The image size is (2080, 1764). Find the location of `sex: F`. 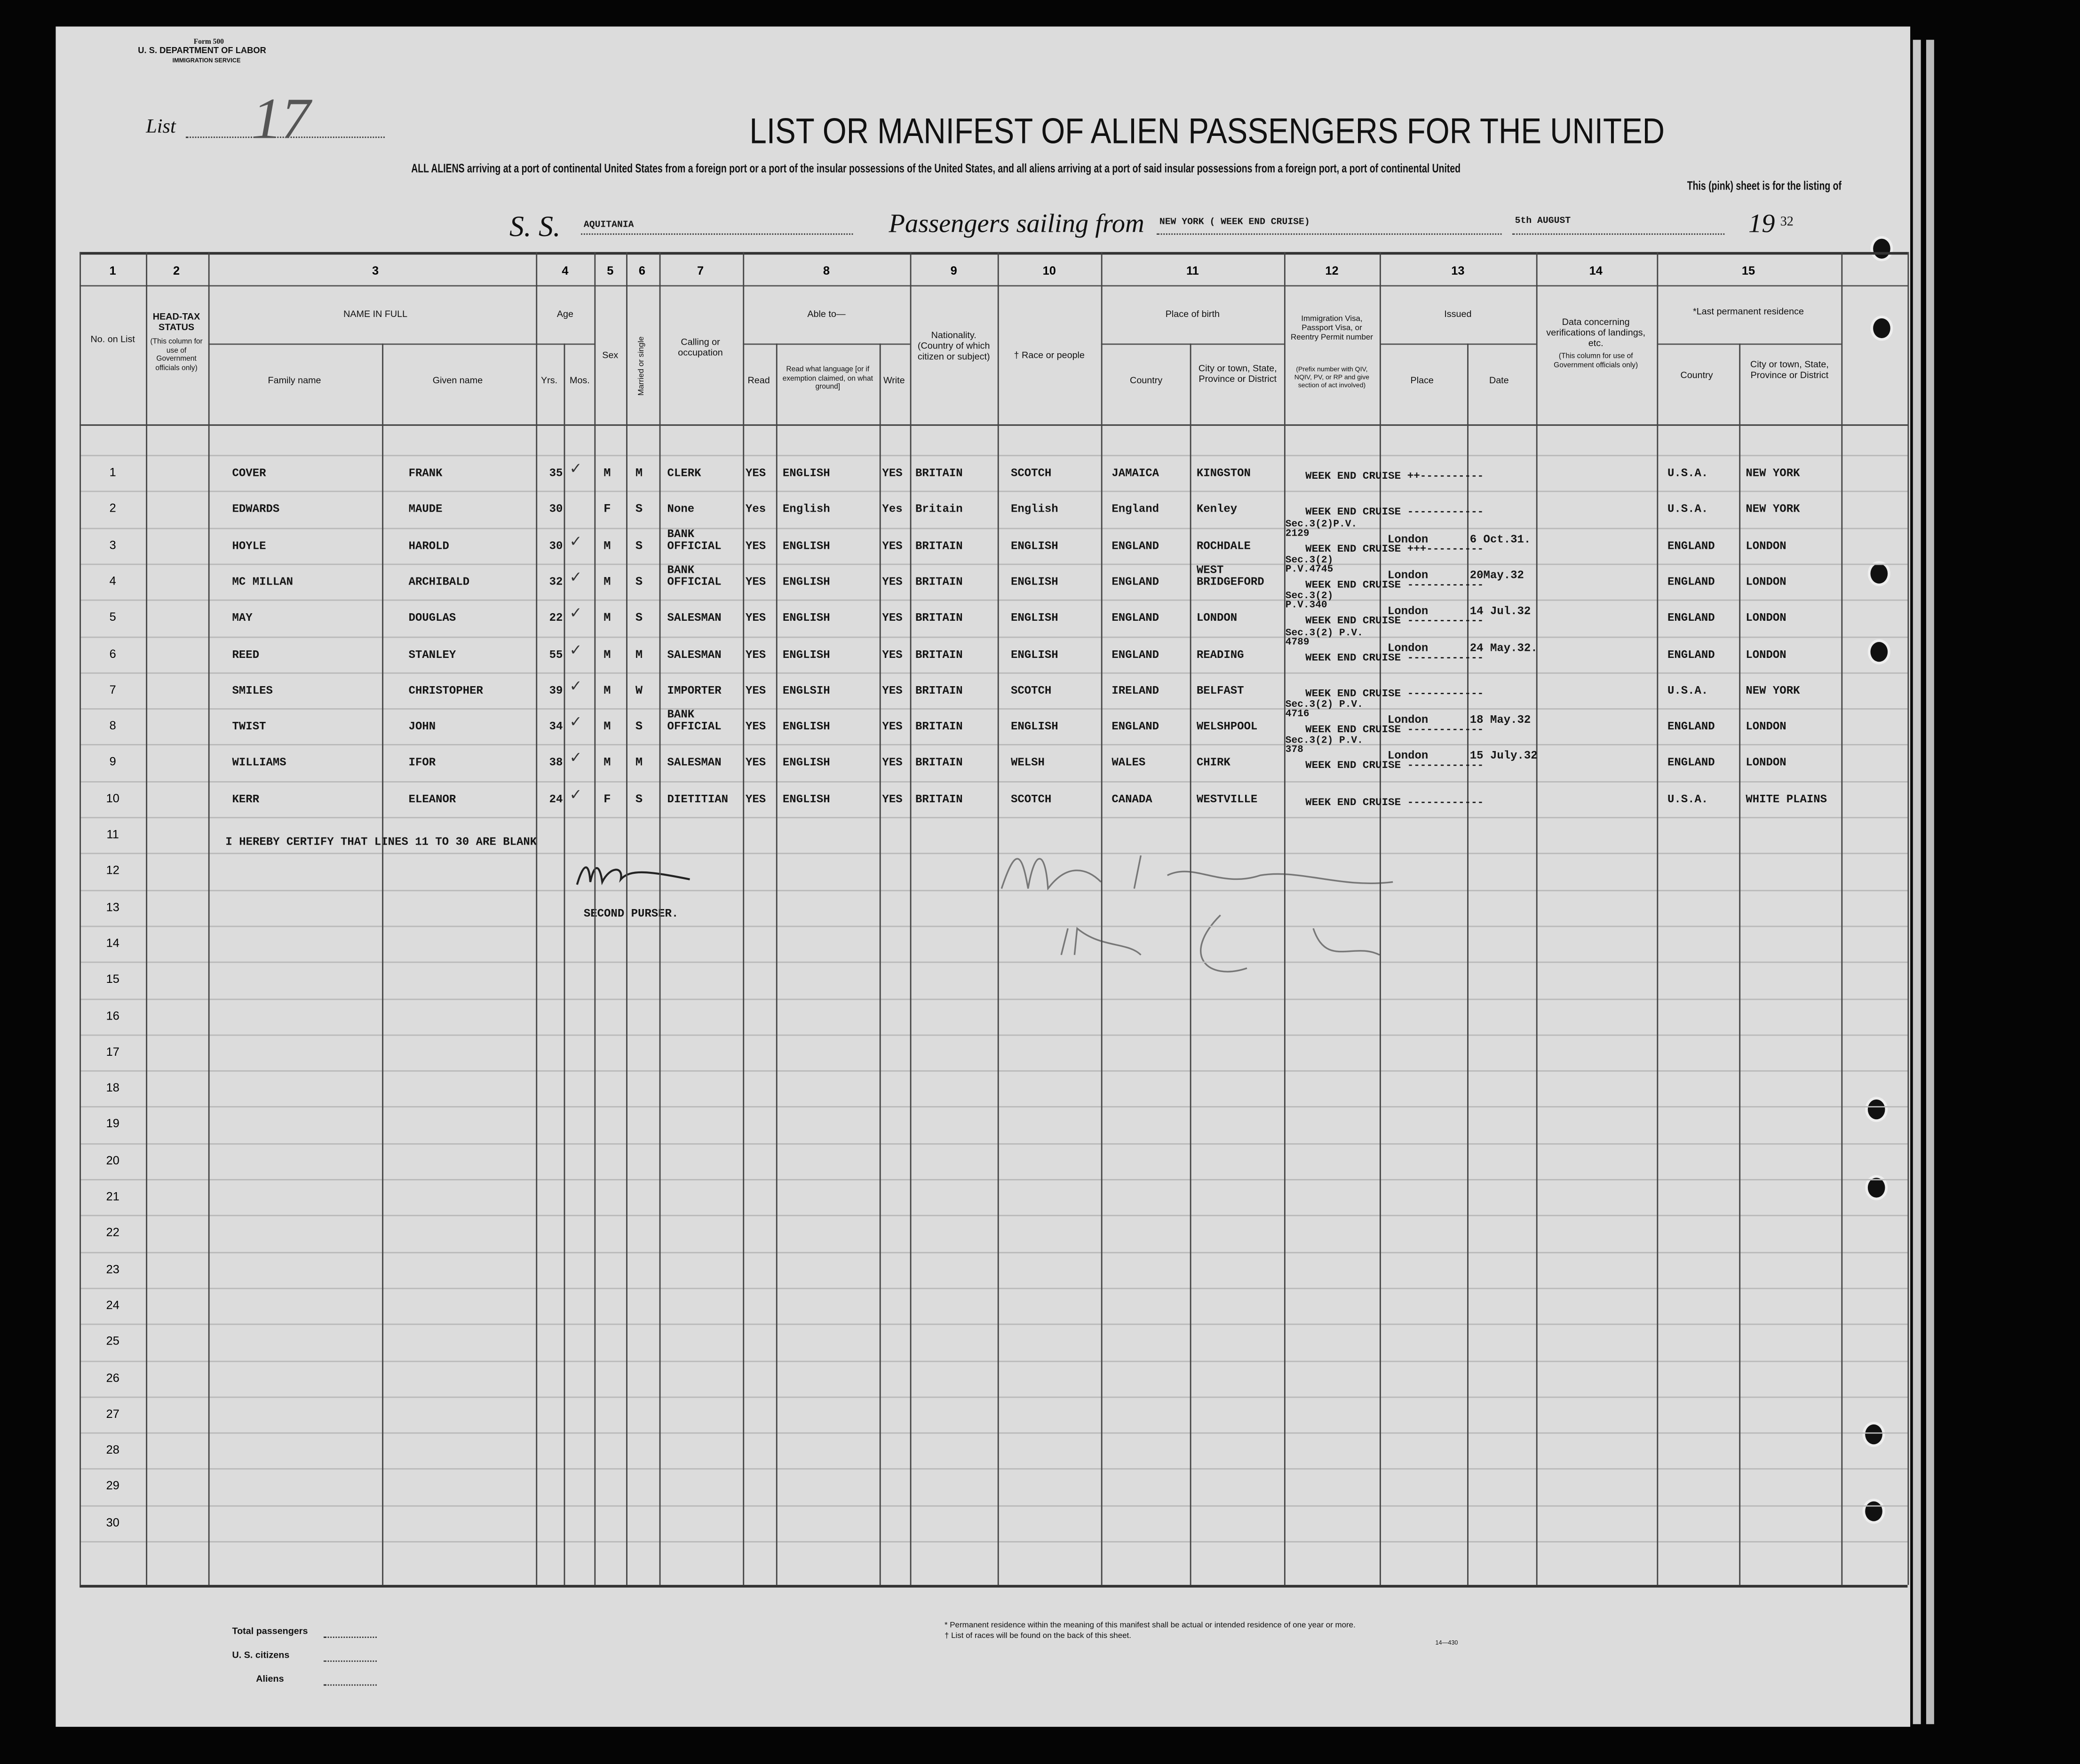

sex: F is located at coordinates (607, 799).